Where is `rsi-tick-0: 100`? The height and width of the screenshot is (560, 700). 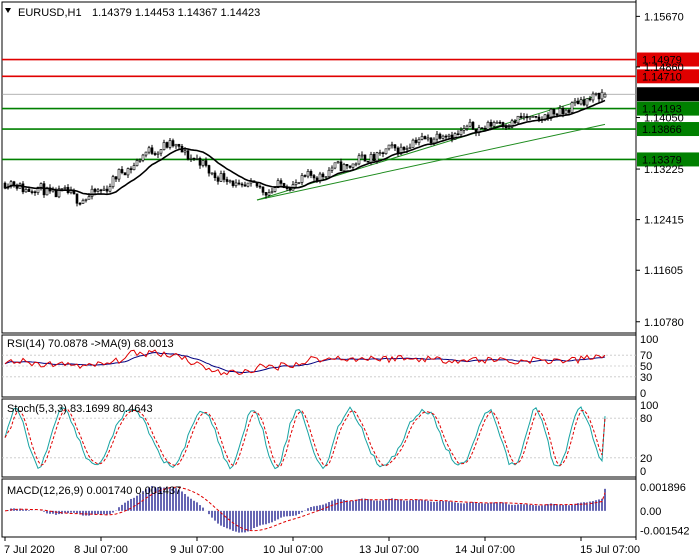 rsi-tick-0: 100 is located at coordinates (649, 340).